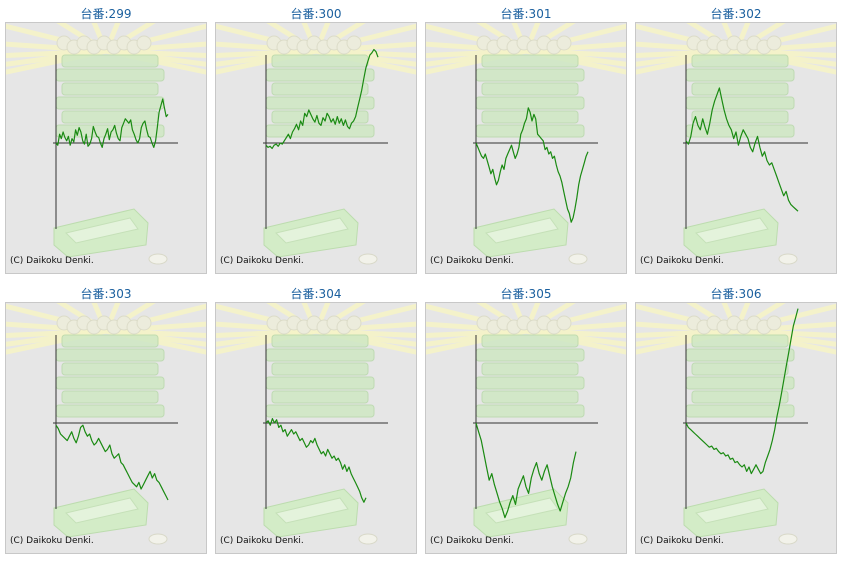  Describe the element at coordinates (106, 14) in the screenshot. I see `machine-number-title: 台番:299` at that location.